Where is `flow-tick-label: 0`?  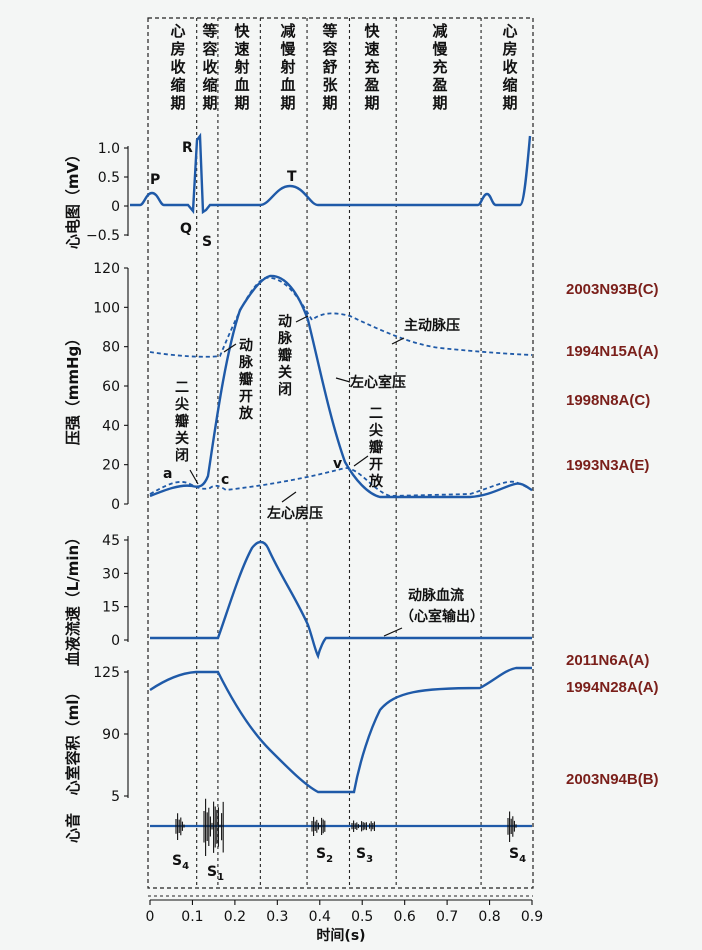
flow-tick-label: 0 is located at coordinates (115, 641).